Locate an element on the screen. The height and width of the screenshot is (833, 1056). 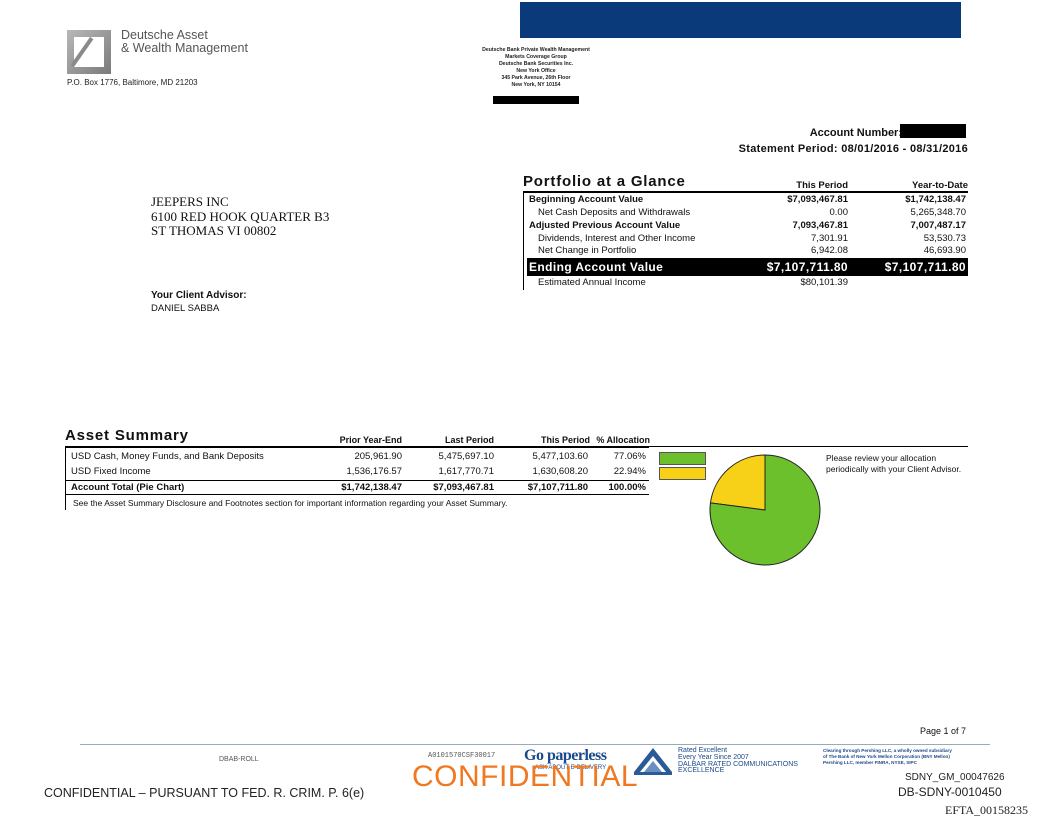
pie-note-line1: Please review your allocation is located at coordinates (881, 458).